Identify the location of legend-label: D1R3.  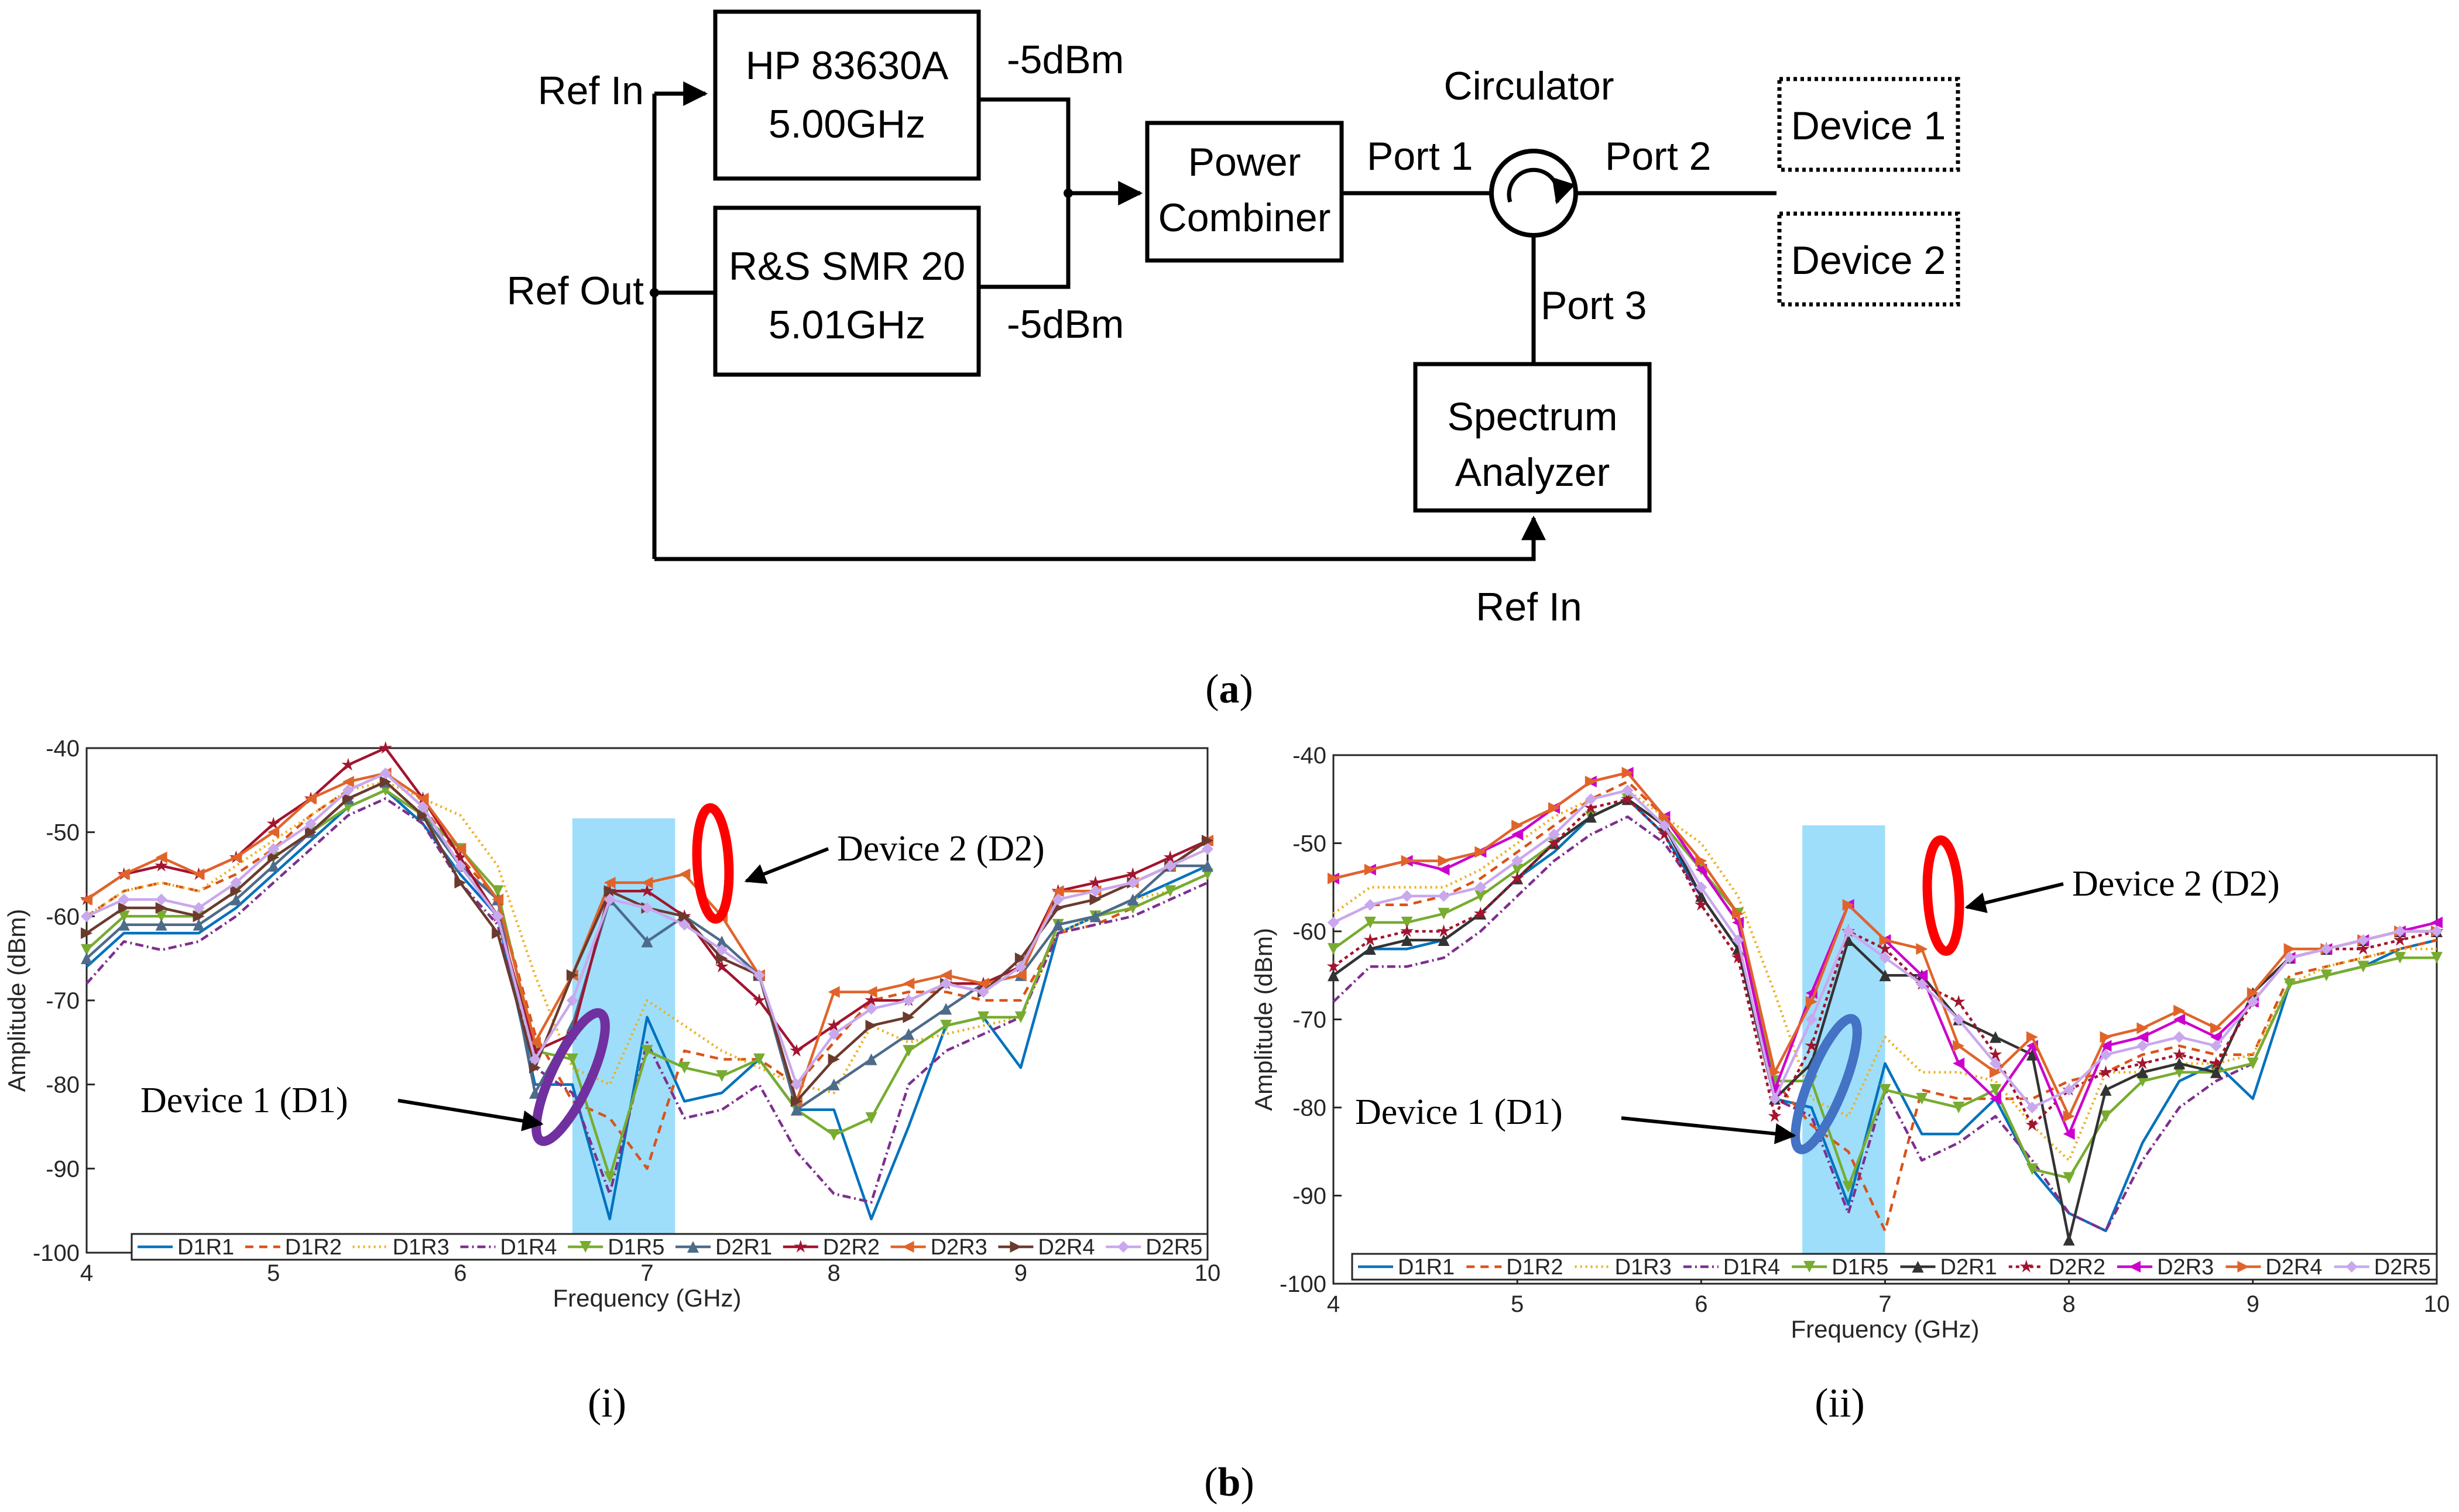
(1644, 1267).